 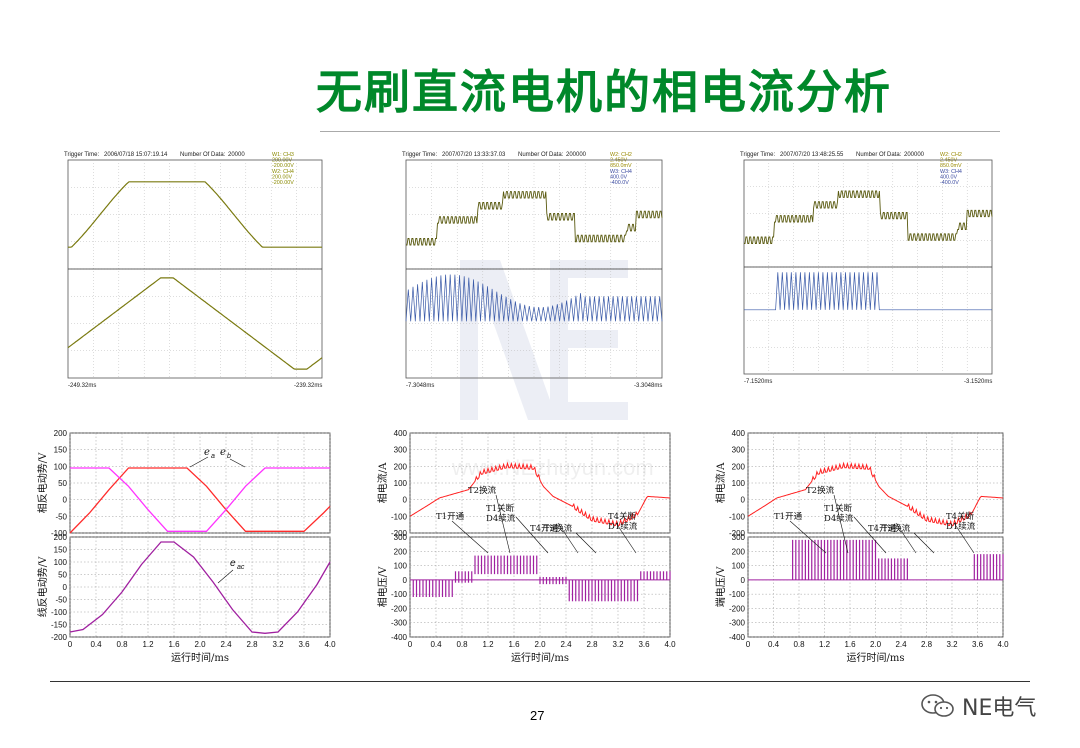 I want to click on annotation-label: D1续流, so click(x=623, y=526).